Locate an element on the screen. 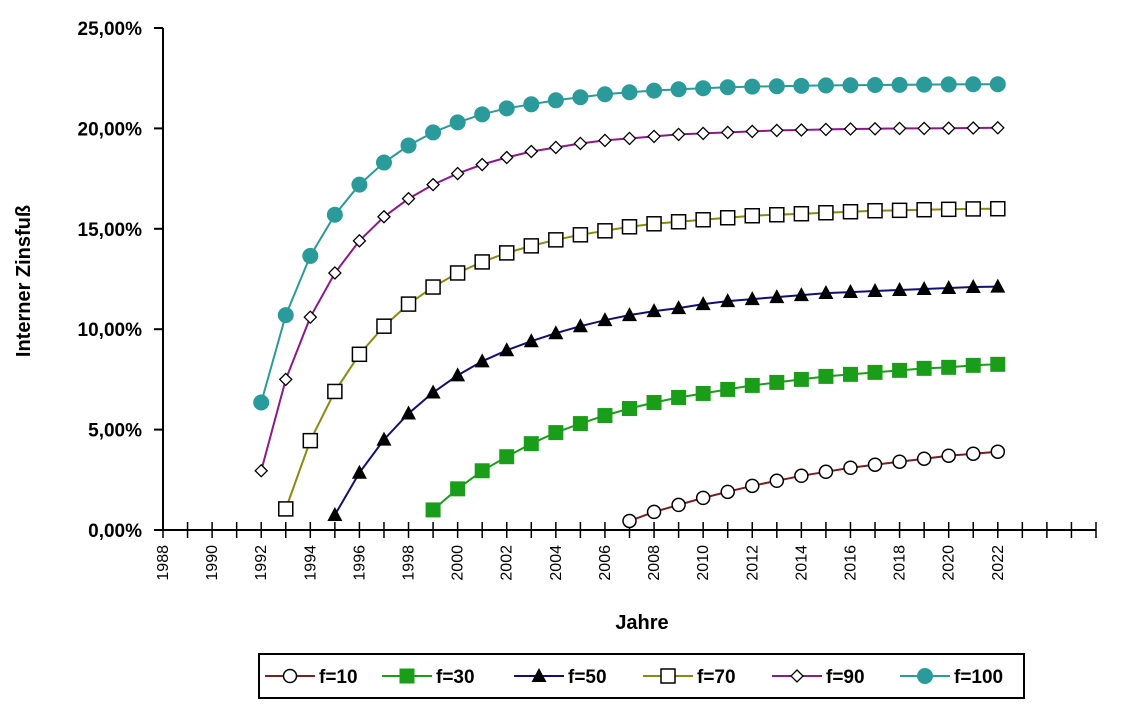 The height and width of the screenshot is (709, 1122). series-f=10 is located at coordinates (814, 486).